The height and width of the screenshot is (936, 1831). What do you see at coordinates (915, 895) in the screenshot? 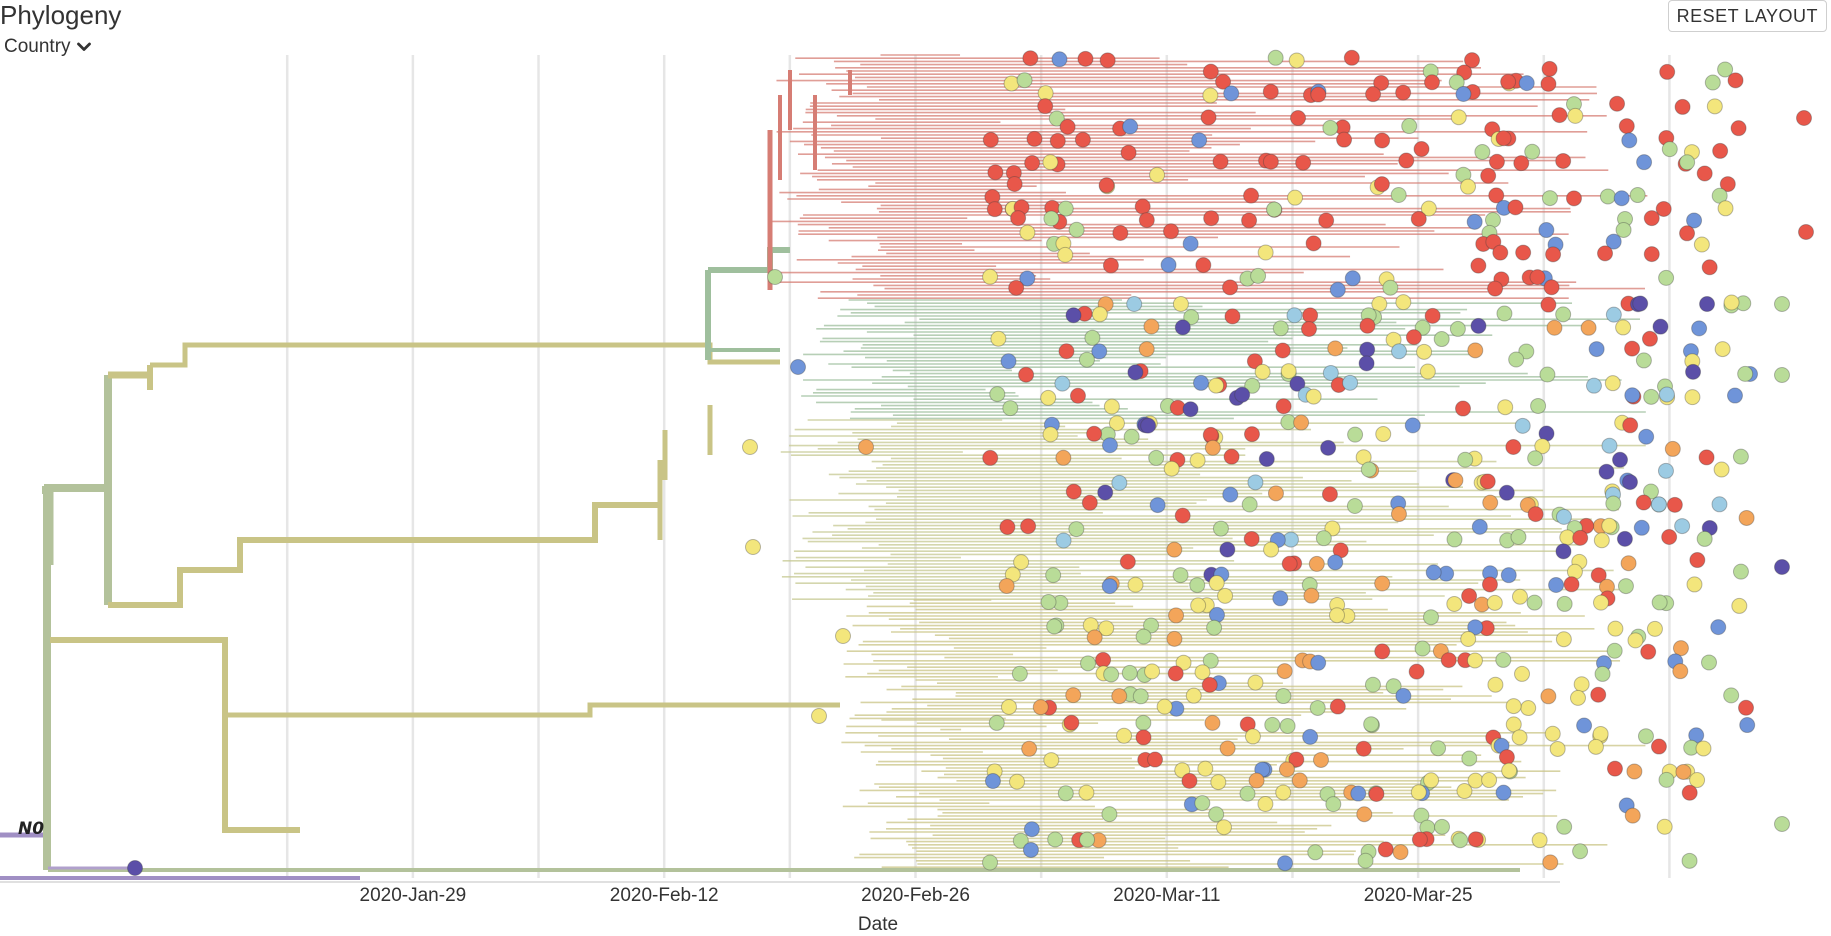
I see `x-tick-label: 2020-Feb-26` at bounding box center [915, 895].